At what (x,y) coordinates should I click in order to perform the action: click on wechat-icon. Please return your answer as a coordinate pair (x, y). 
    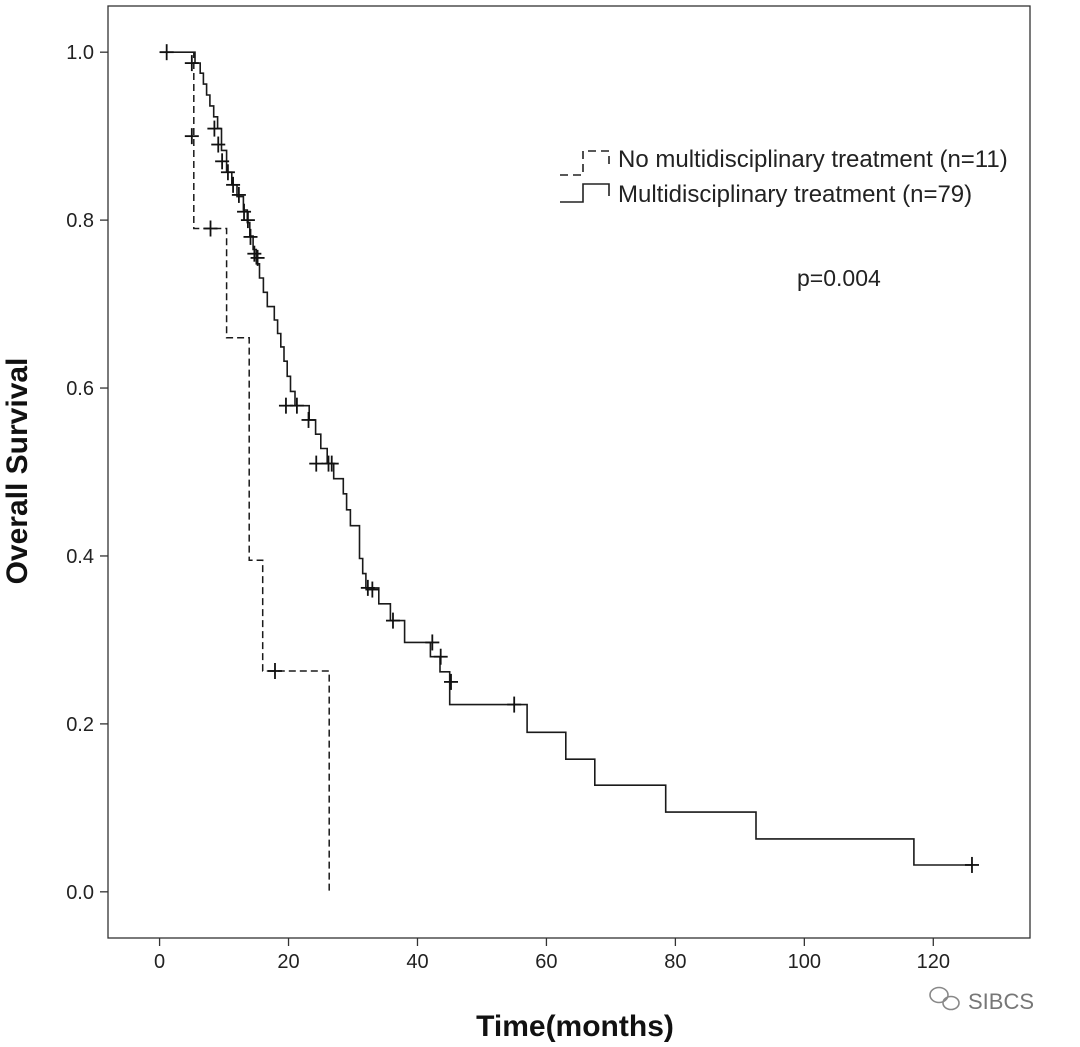
    Looking at the image, I should click on (944, 998).